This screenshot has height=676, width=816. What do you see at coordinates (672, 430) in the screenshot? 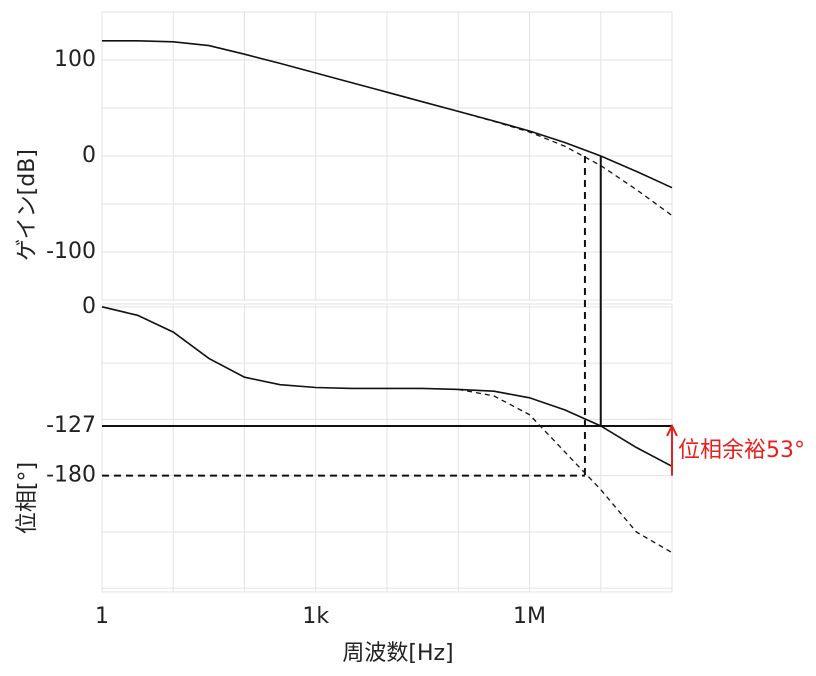
I see `margin-arrowhead` at bounding box center [672, 430].